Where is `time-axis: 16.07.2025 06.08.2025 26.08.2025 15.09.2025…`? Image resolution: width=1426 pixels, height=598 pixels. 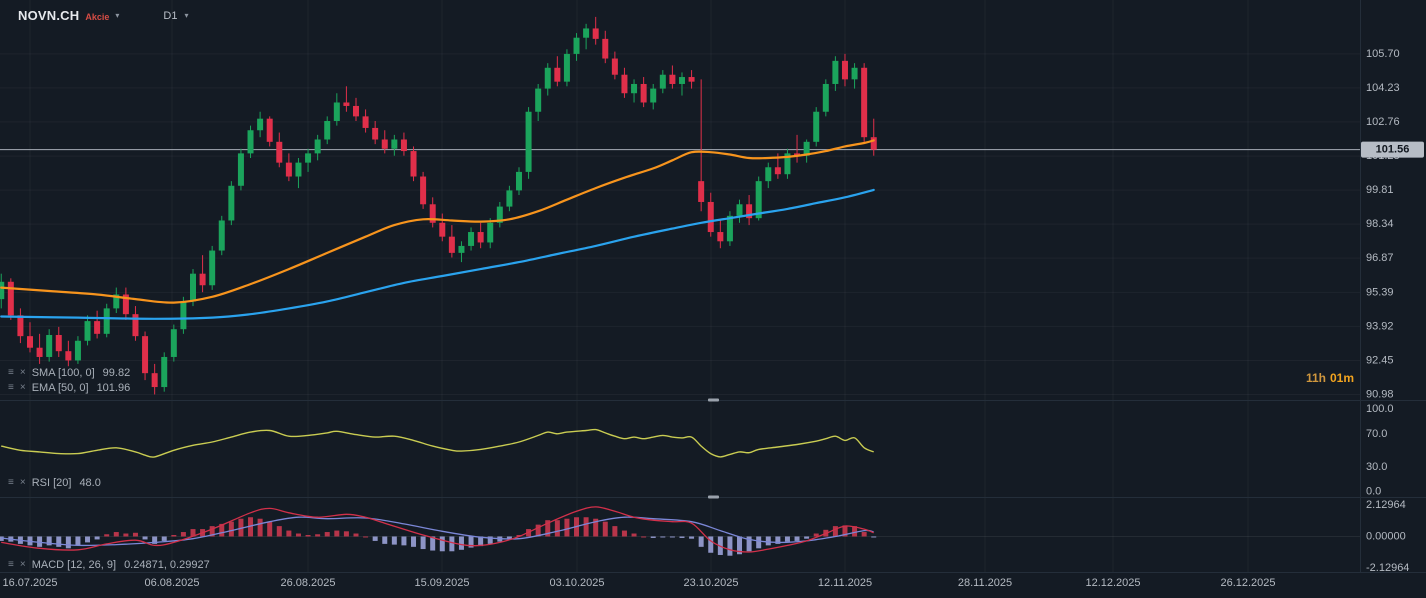 time-axis: 16.07.2025 06.08.2025 26.08.2025 15.09.2025… is located at coordinates (638, 583).